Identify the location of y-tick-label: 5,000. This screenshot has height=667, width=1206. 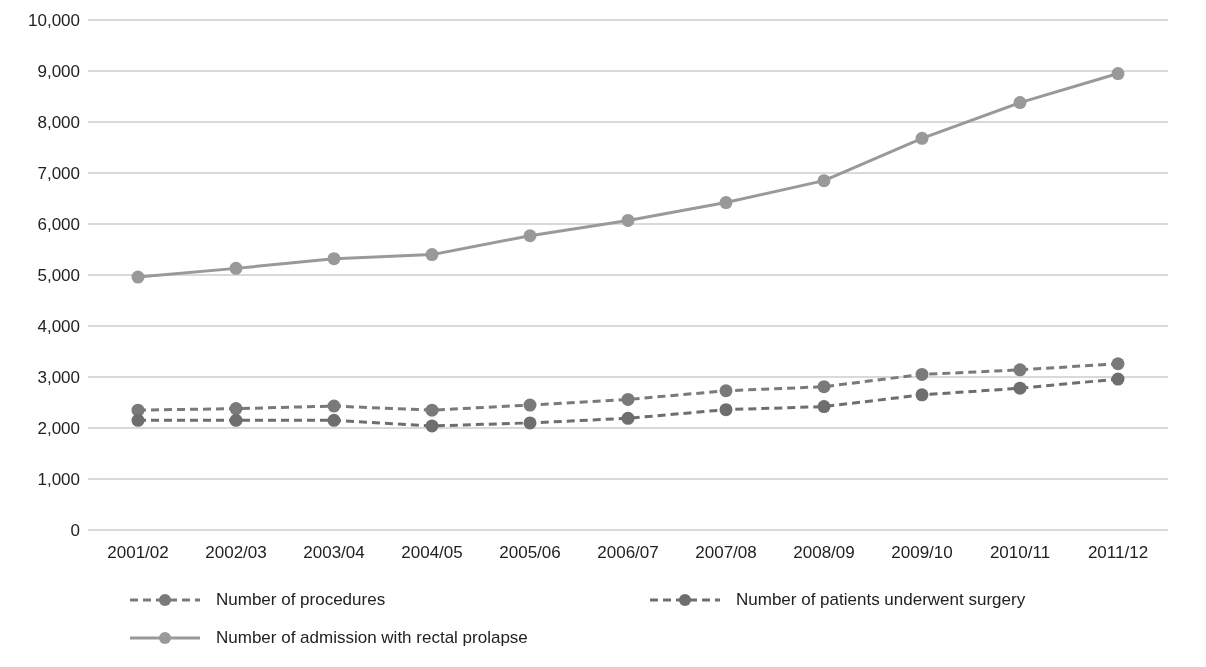
(58, 276).